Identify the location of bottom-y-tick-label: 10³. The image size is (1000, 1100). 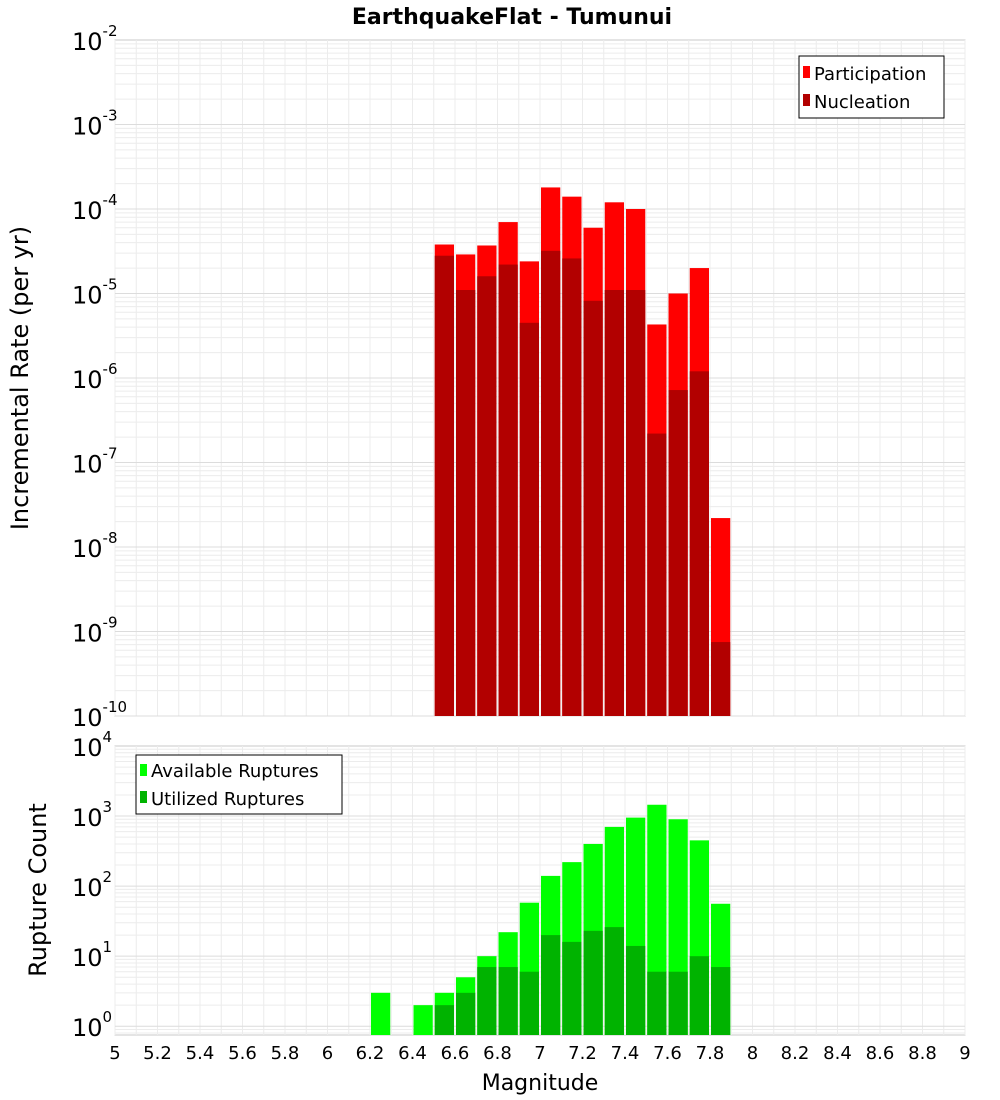
(92, 815).